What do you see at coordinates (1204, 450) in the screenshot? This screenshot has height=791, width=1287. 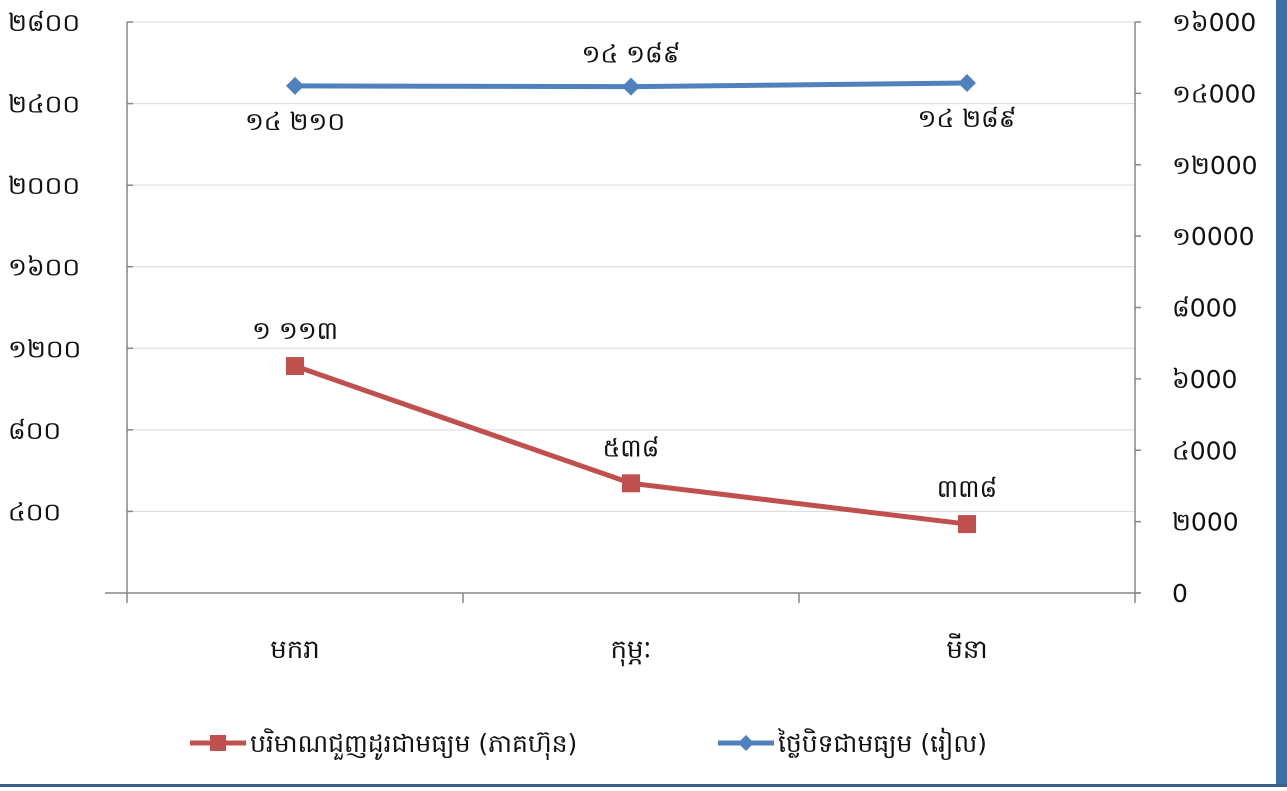 I see `right-tick-label: ៤000` at bounding box center [1204, 450].